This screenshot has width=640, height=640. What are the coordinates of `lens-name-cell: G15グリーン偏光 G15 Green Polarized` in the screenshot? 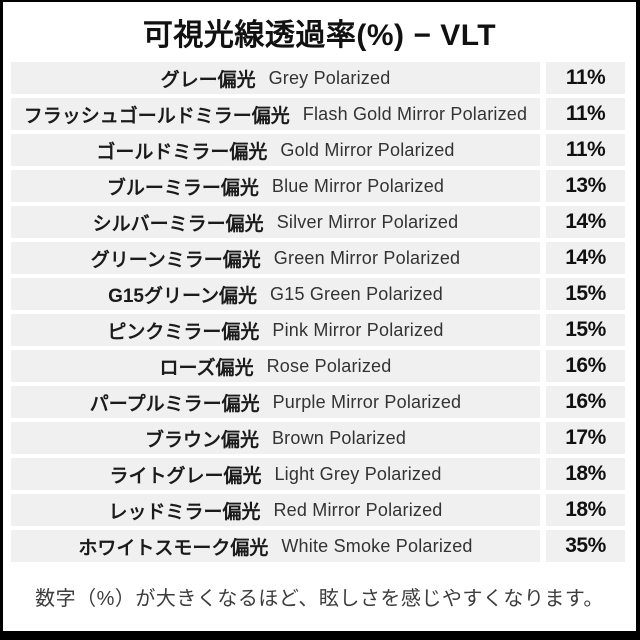 It's located at (275, 294).